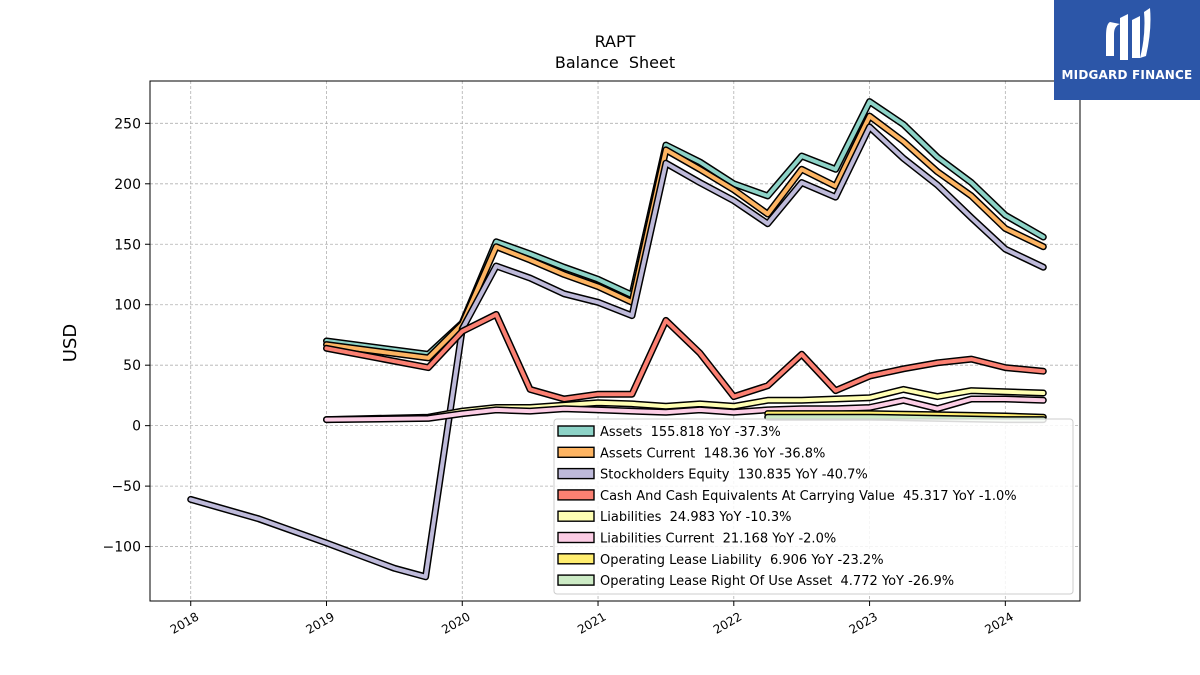  What do you see at coordinates (126, 487) in the screenshot?
I see `y-tick-label: −50` at bounding box center [126, 487].